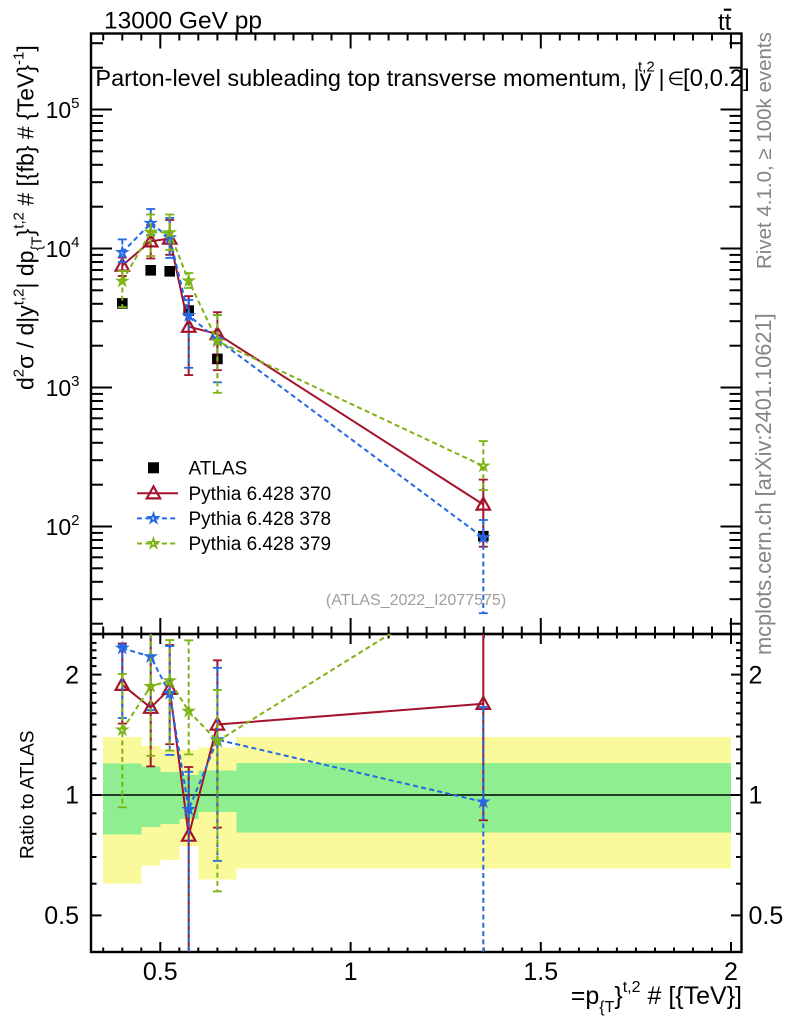 The height and width of the screenshot is (1024, 786). Describe the element at coordinates (764, 150) in the screenshot. I see `svg-text: Rivet 4.1.0, ≥ 100k events` at that location.